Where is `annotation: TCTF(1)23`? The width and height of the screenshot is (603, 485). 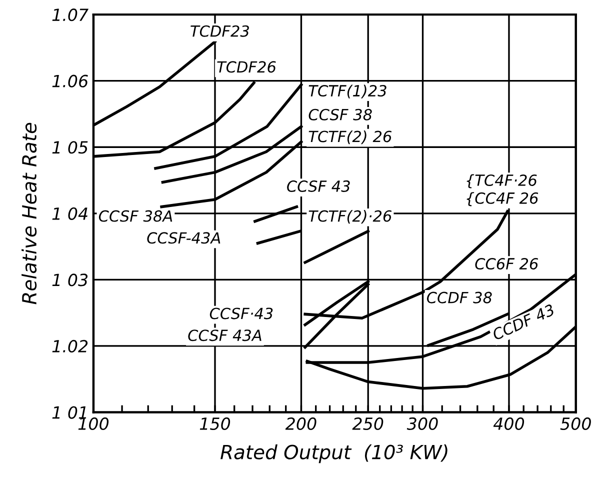 annotation: TCTF(1)23 is located at coordinates (347, 91).